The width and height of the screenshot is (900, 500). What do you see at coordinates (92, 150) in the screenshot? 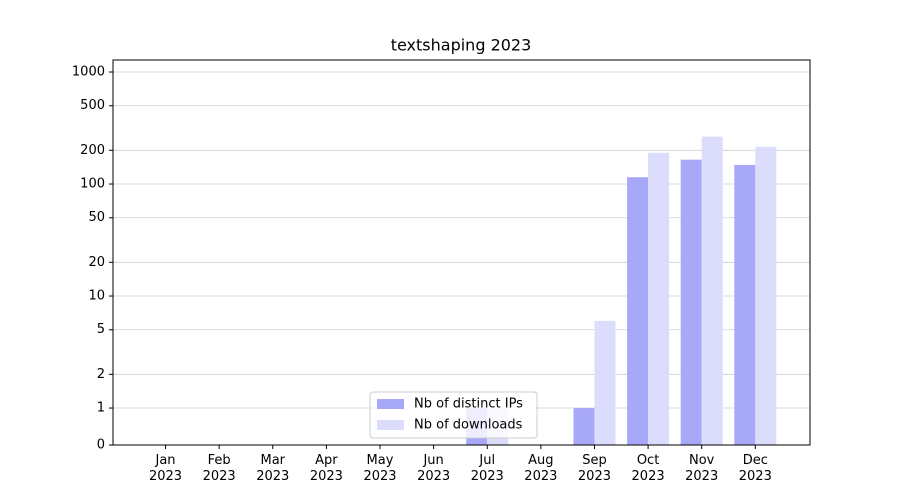
I see `y-tick-label: 200` at bounding box center [92, 150].